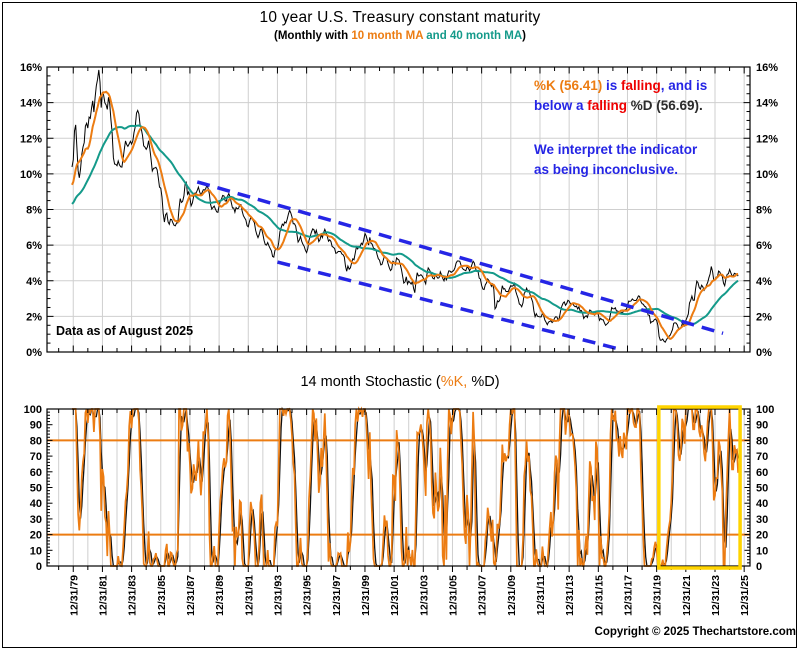  What do you see at coordinates (366, 595) in the screenshot?
I see `x-axis-date-label: 12/31/99` at bounding box center [366, 595].